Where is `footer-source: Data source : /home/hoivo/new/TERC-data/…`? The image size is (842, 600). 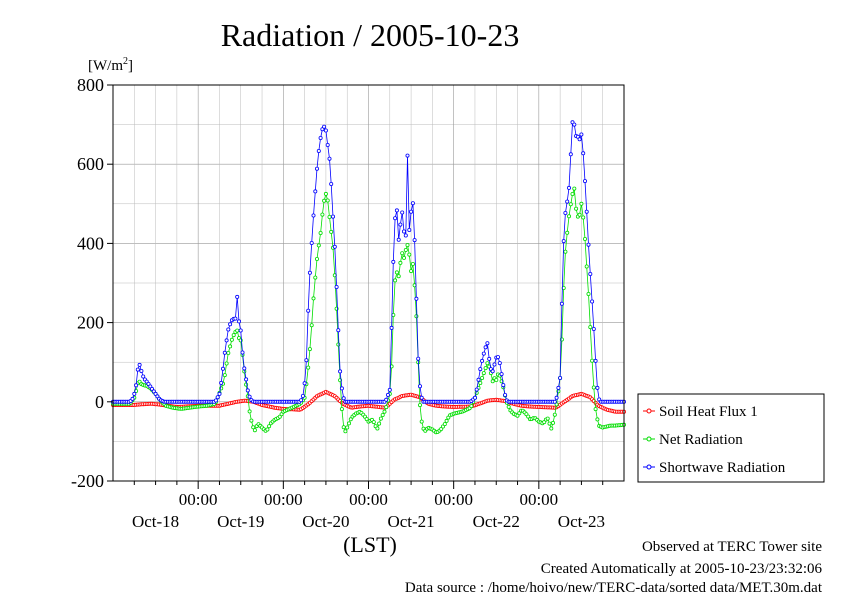
footer-source: Data source : /home/hoivo/new/TERC-data/… is located at coordinates (614, 587).